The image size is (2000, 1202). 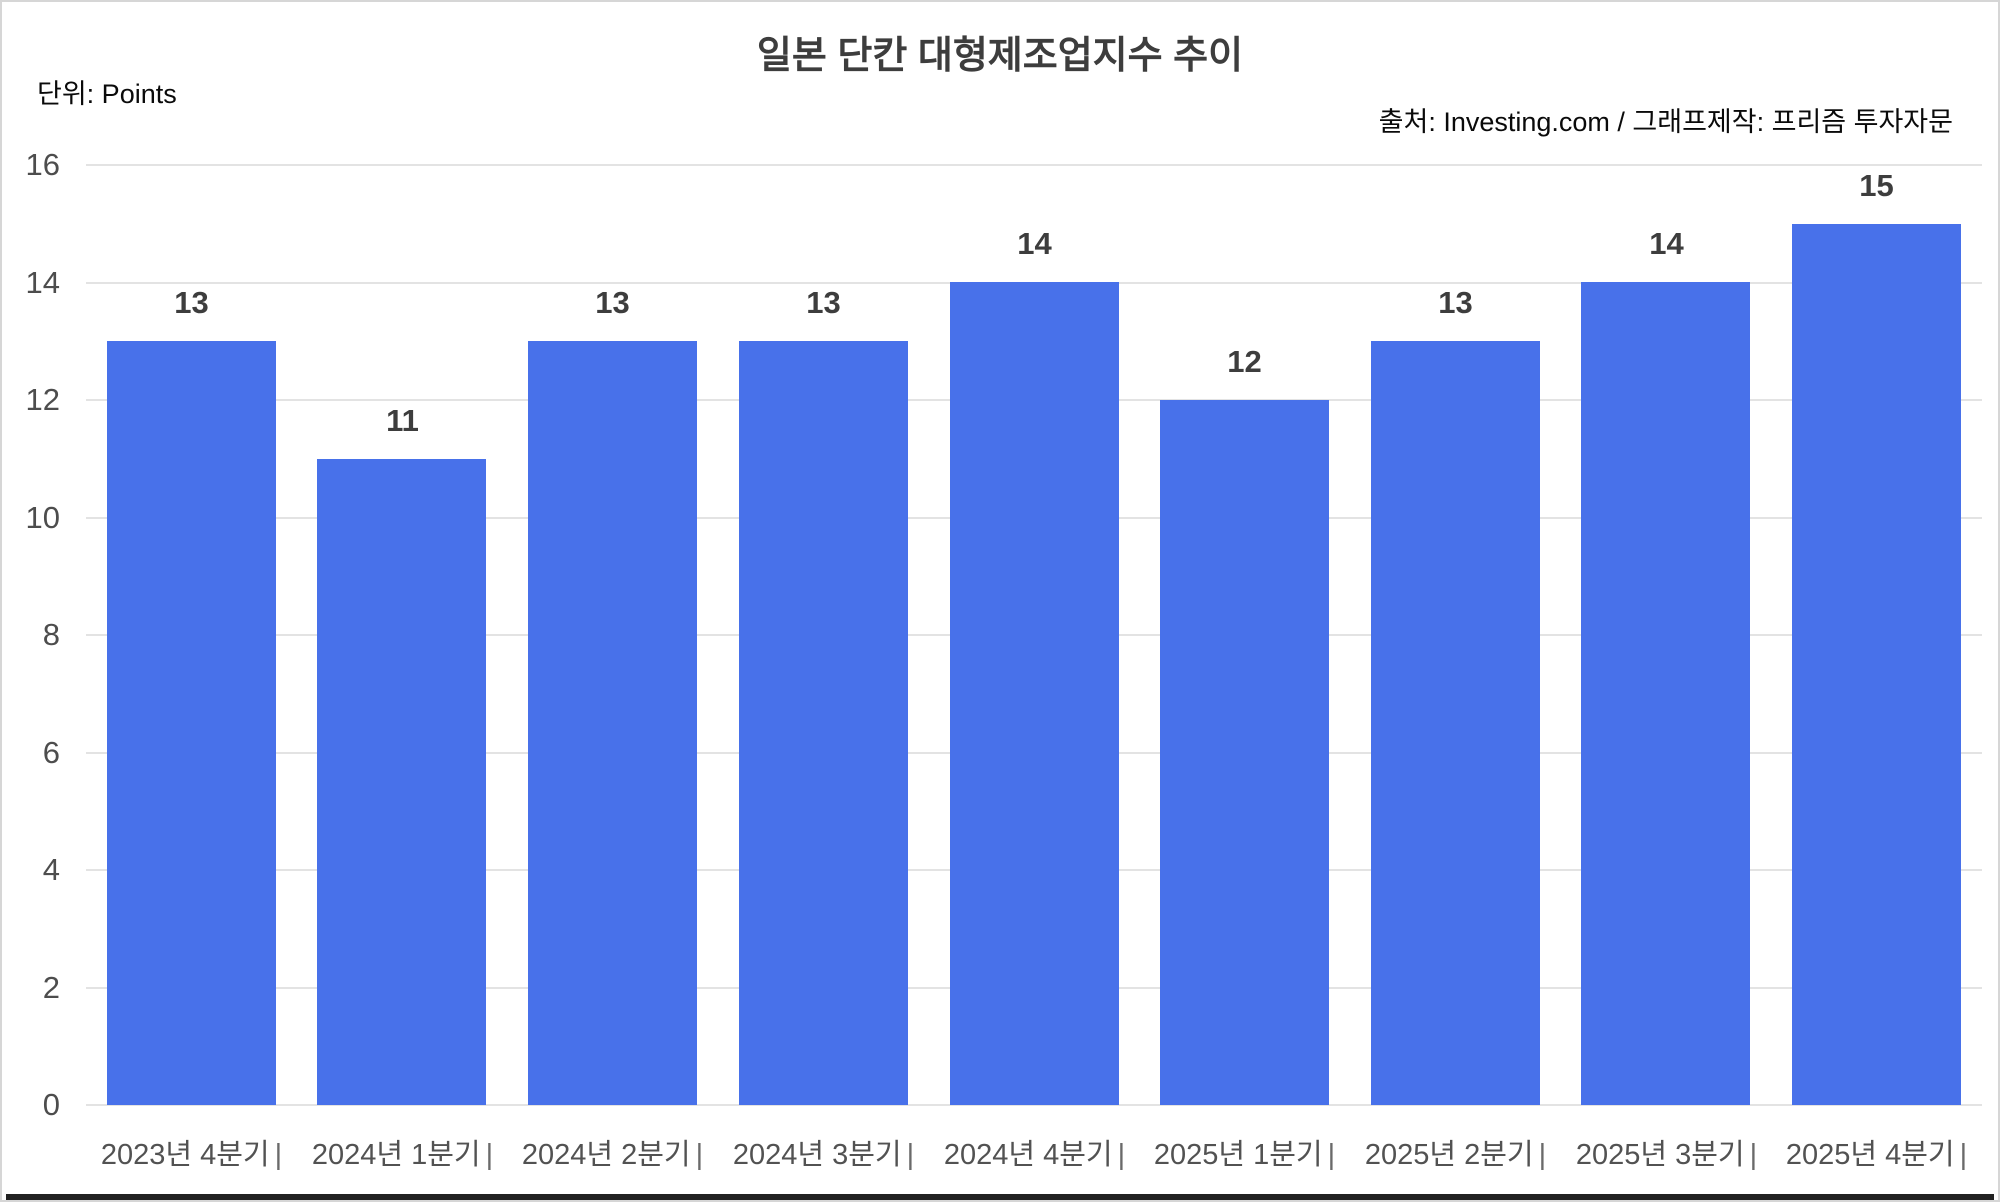 What do you see at coordinates (1665, 122) in the screenshot?
I see `source-label: 출처: Investing.com / 그래프제작: 프리즘 투자자문` at bounding box center [1665, 122].